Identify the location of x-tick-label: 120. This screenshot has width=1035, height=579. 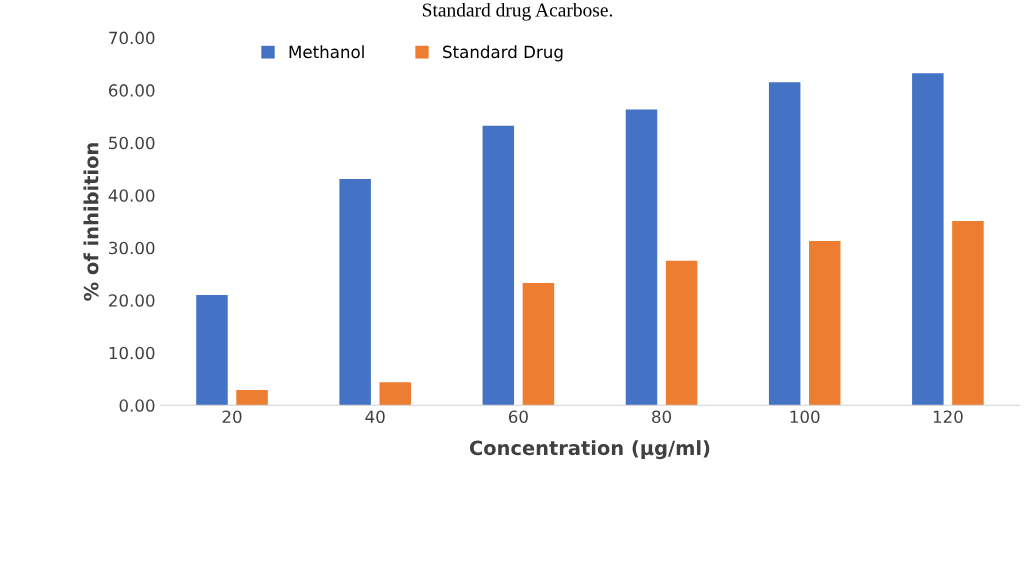
(948, 417).